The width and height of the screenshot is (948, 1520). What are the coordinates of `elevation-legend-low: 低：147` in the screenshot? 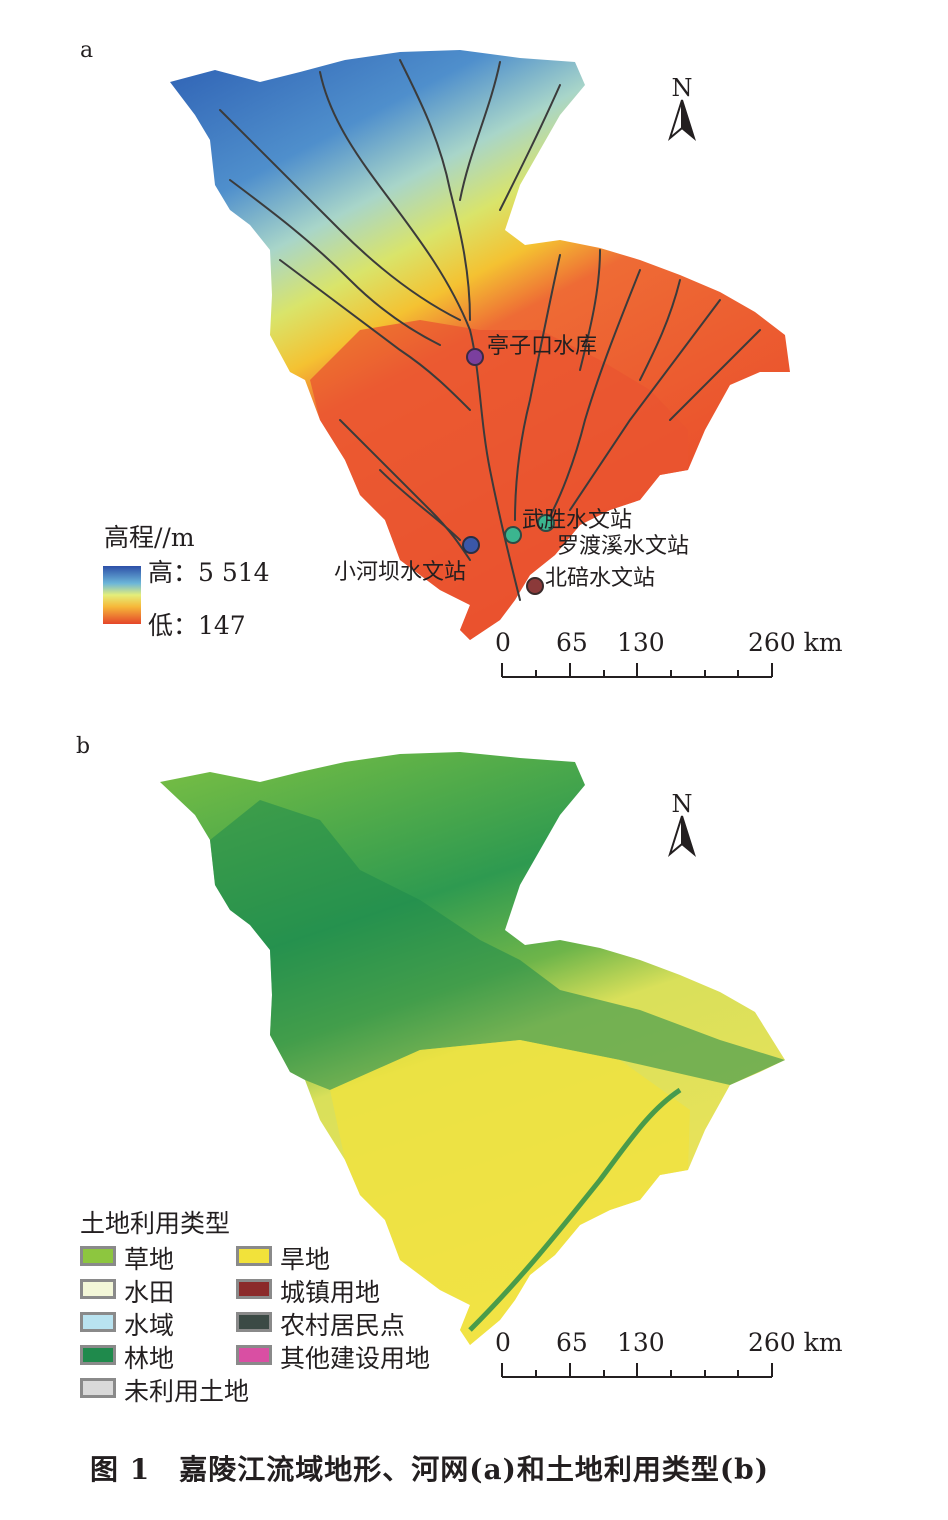 It's located at (197, 625).